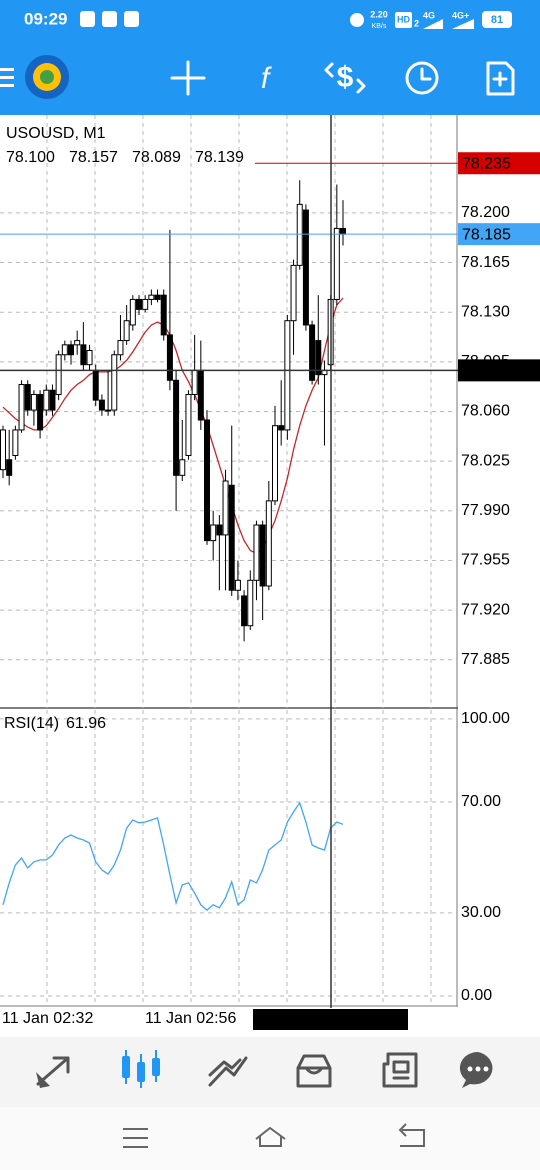 This screenshot has width=540, height=1170. What do you see at coordinates (141, 1069) in the screenshot?
I see `chart-tab` at bounding box center [141, 1069].